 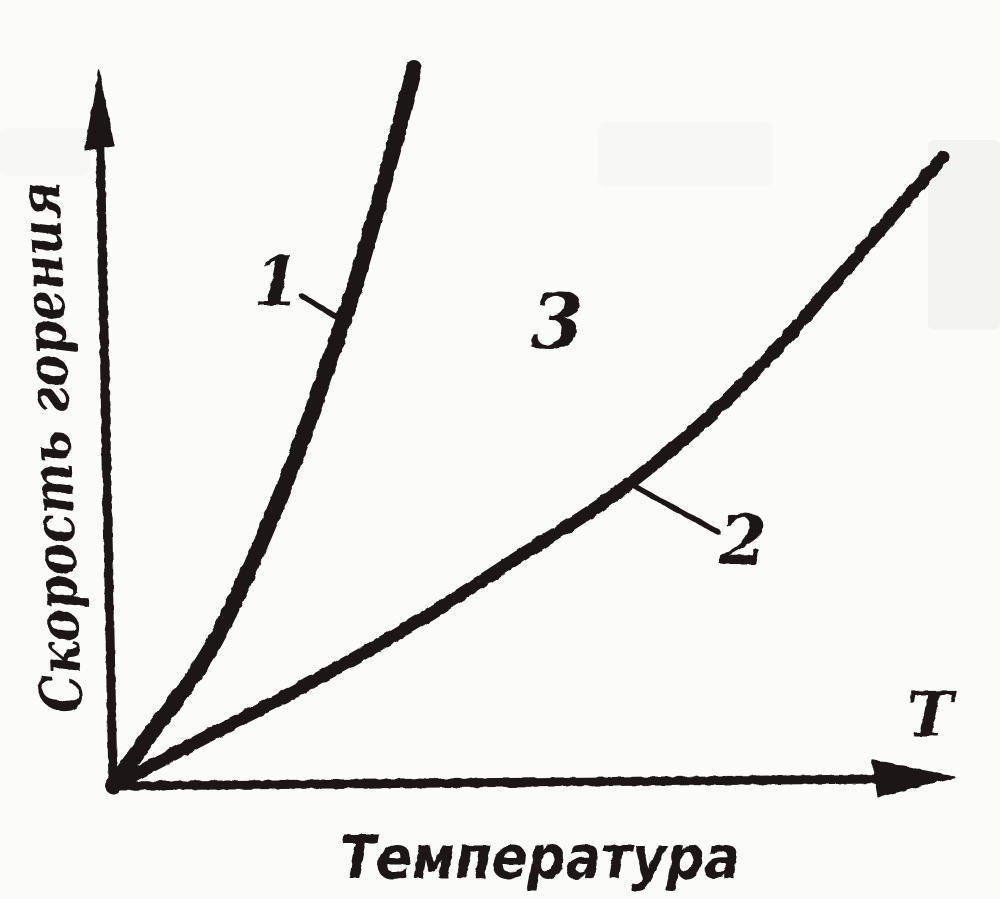 I want to click on region-3-label: 3, so click(x=557, y=321).